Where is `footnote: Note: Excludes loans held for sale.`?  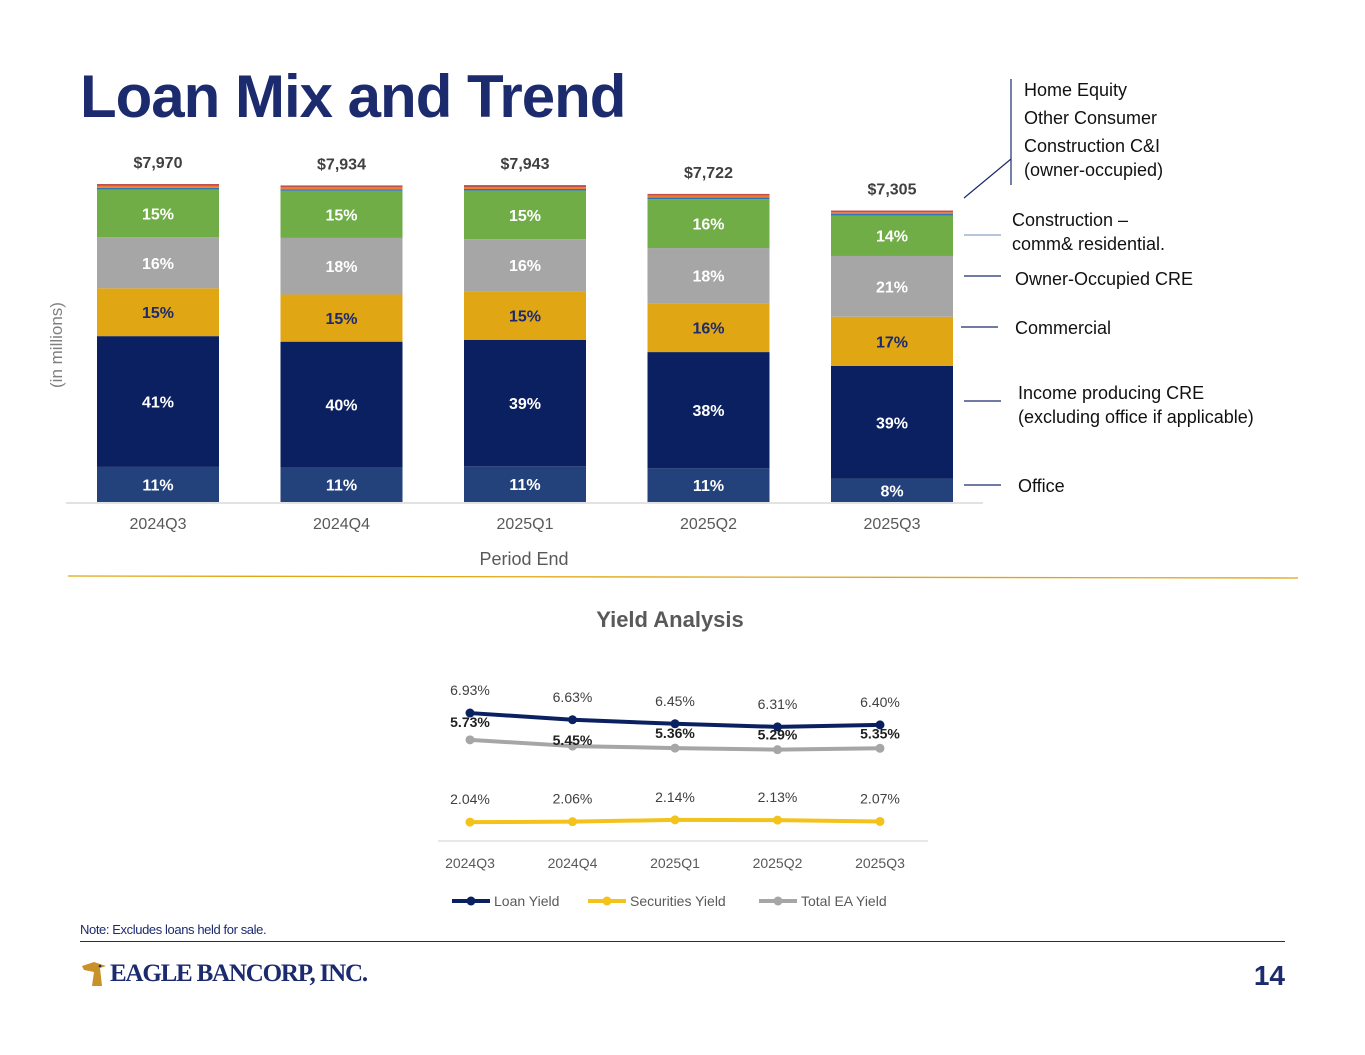 footnote: Note: Excludes loans held for sale. is located at coordinates (173, 929).